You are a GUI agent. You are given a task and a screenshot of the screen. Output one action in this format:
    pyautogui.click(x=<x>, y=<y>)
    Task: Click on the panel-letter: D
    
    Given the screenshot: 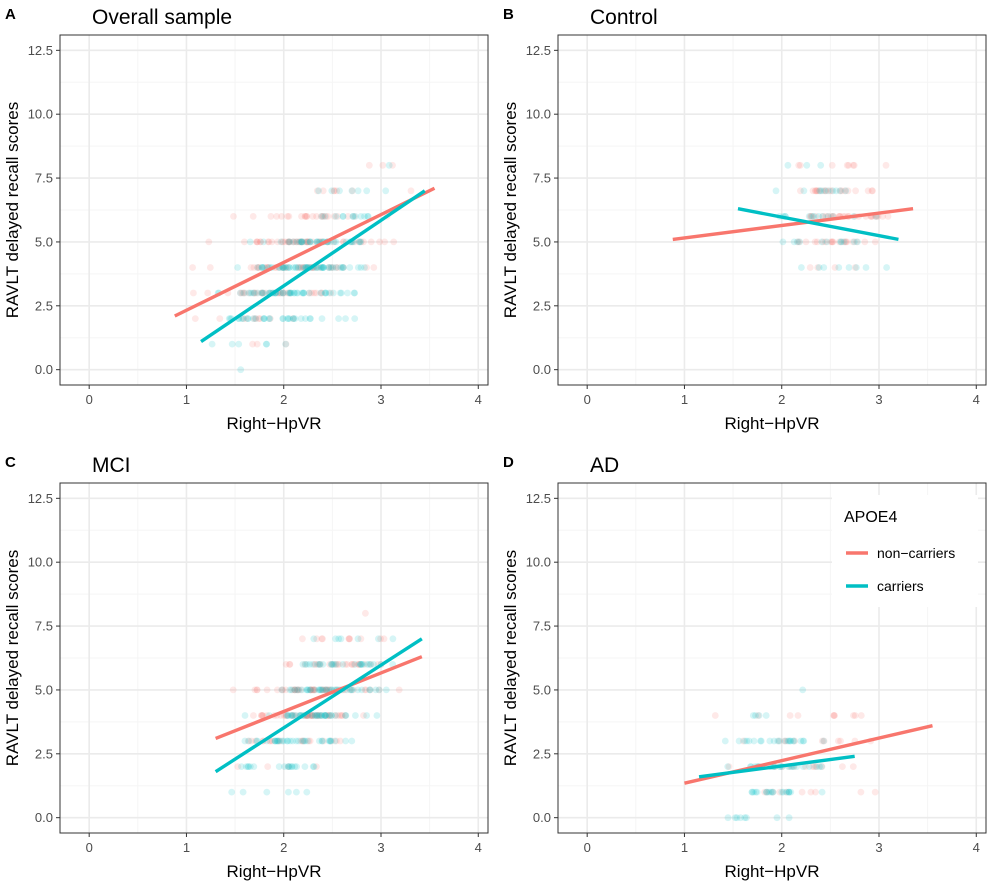 What is the action you would take?
    pyautogui.click(x=508, y=462)
    